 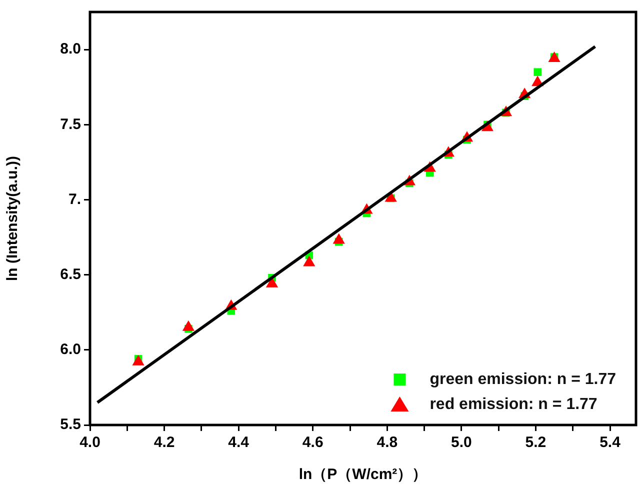 What do you see at coordinates (387, 443) in the screenshot?
I see `x-tick-label: 4.8` at bounding box center [387, 443].